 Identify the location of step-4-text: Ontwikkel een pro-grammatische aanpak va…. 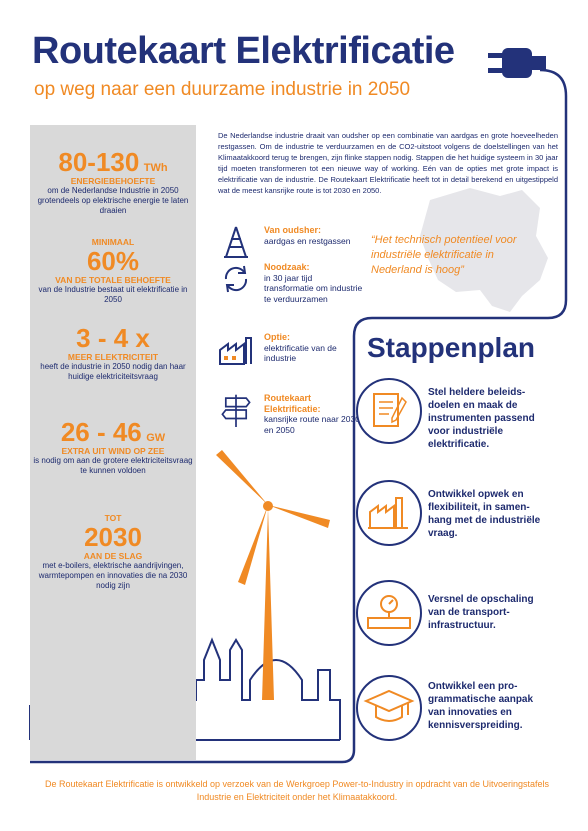
(481, 706).